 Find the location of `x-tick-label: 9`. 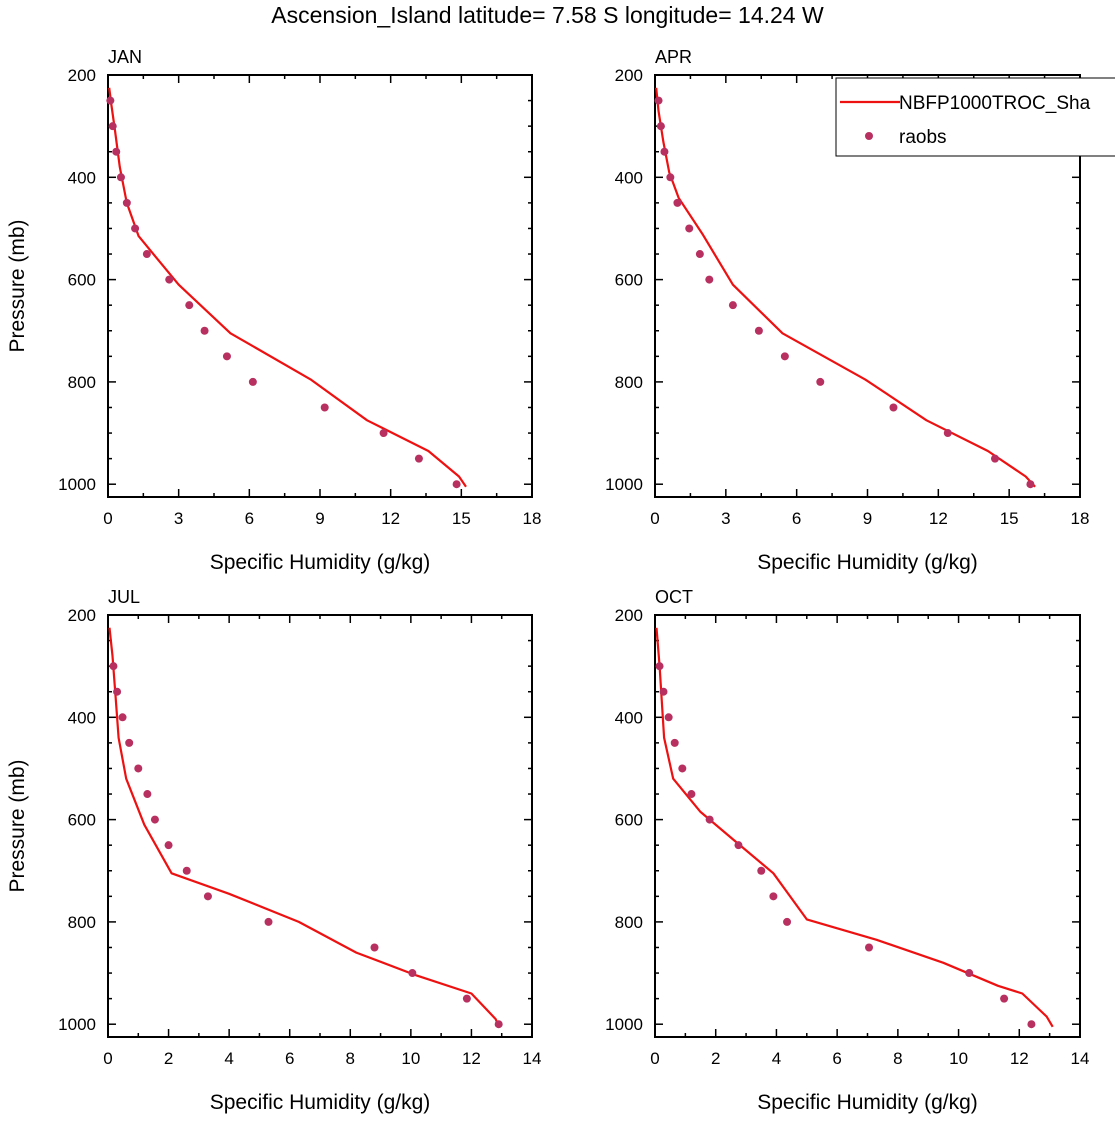

x-tick-label: 9 is located at coordinates (867, 518).